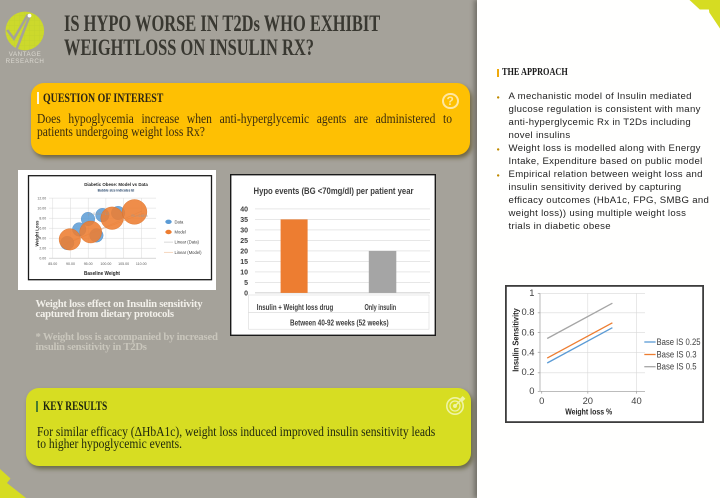 The width and height of the screenshot is (720, 498). I want to click on svg-text: Insulin Sensitivity, so click(515, 340).